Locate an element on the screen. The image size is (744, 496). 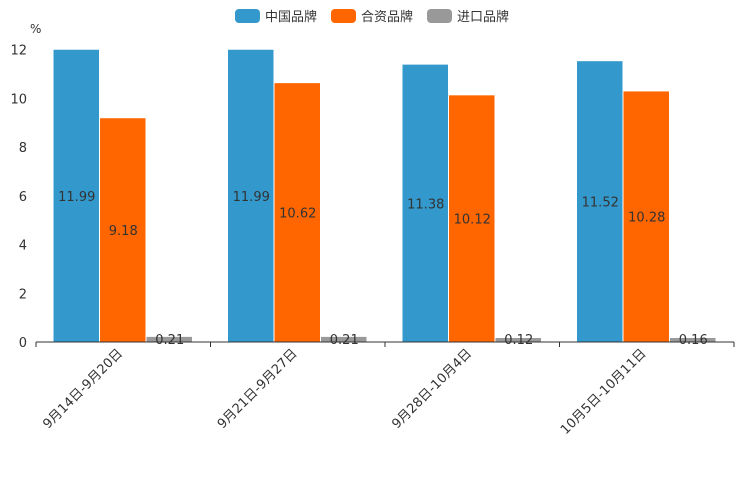
x-tick-label: 9月28日-10月4日 is located at coordinates (432, 389).